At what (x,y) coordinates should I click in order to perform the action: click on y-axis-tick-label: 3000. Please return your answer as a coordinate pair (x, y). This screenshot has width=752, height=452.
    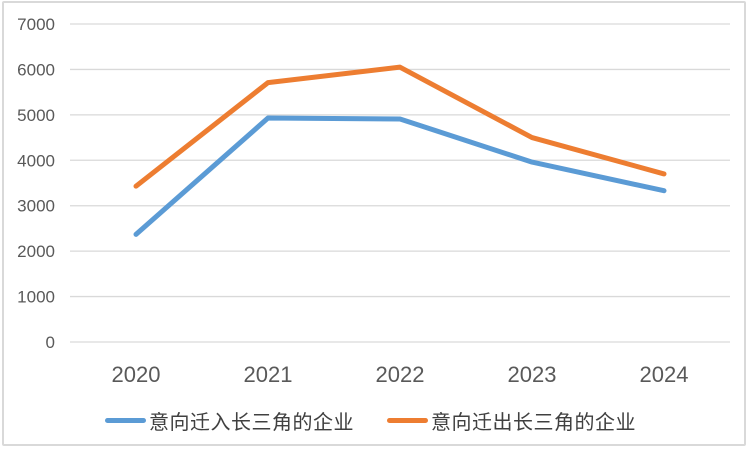
    Looking at the image, I should click on (36, 206).